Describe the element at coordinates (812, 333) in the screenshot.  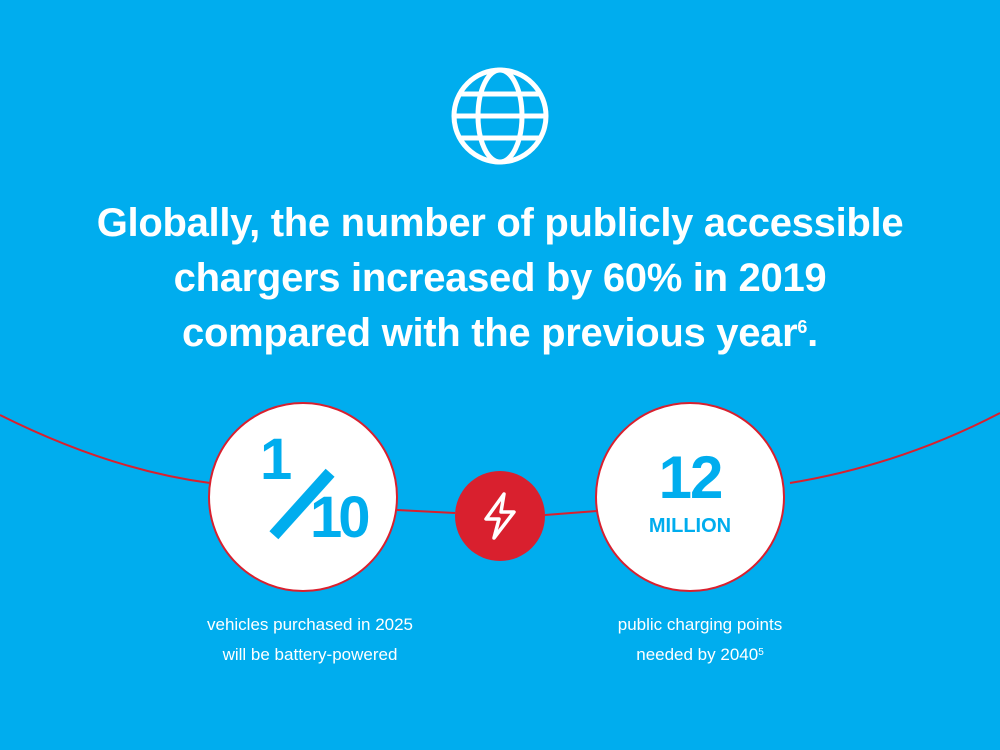
I see `headline-period: .` at that location.